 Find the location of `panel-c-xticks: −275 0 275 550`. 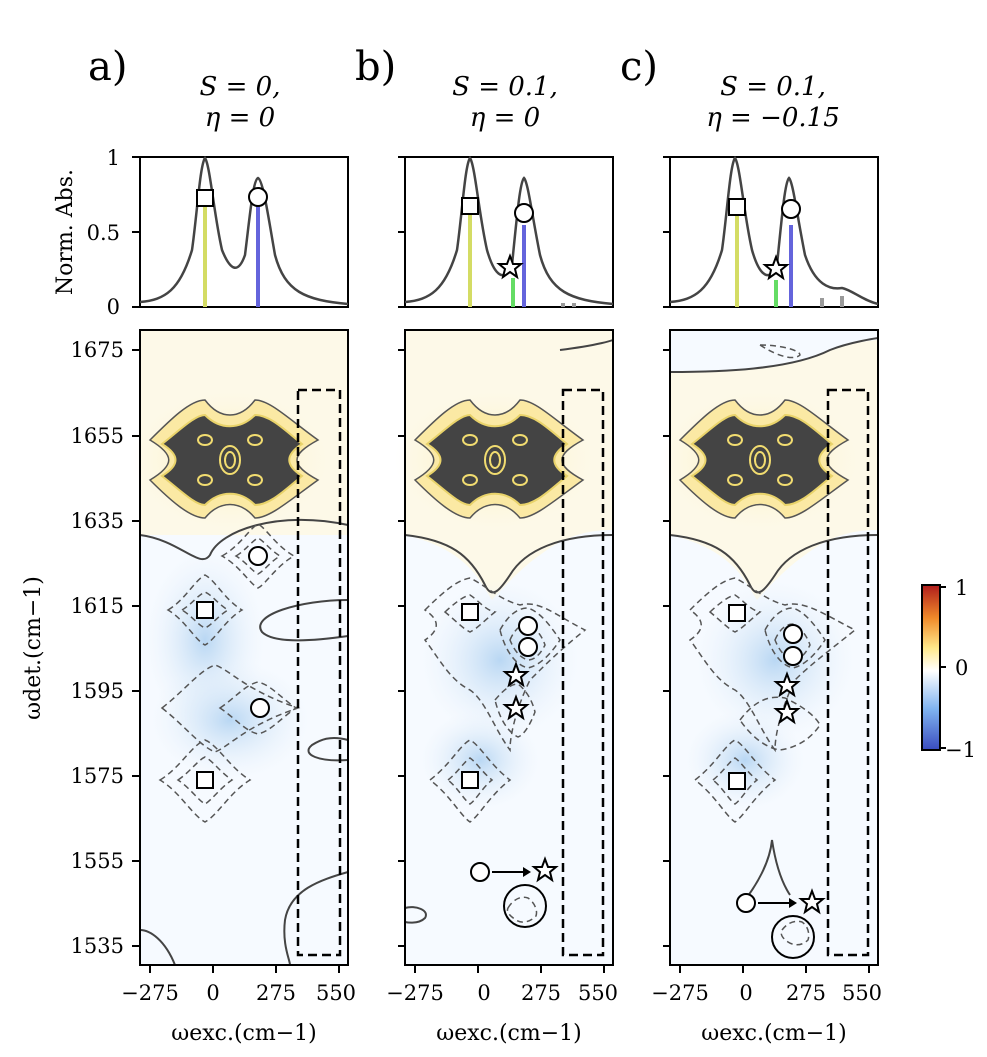

panel-c-xticks: −275 0 275 550 is located at coordinates (766, 985).